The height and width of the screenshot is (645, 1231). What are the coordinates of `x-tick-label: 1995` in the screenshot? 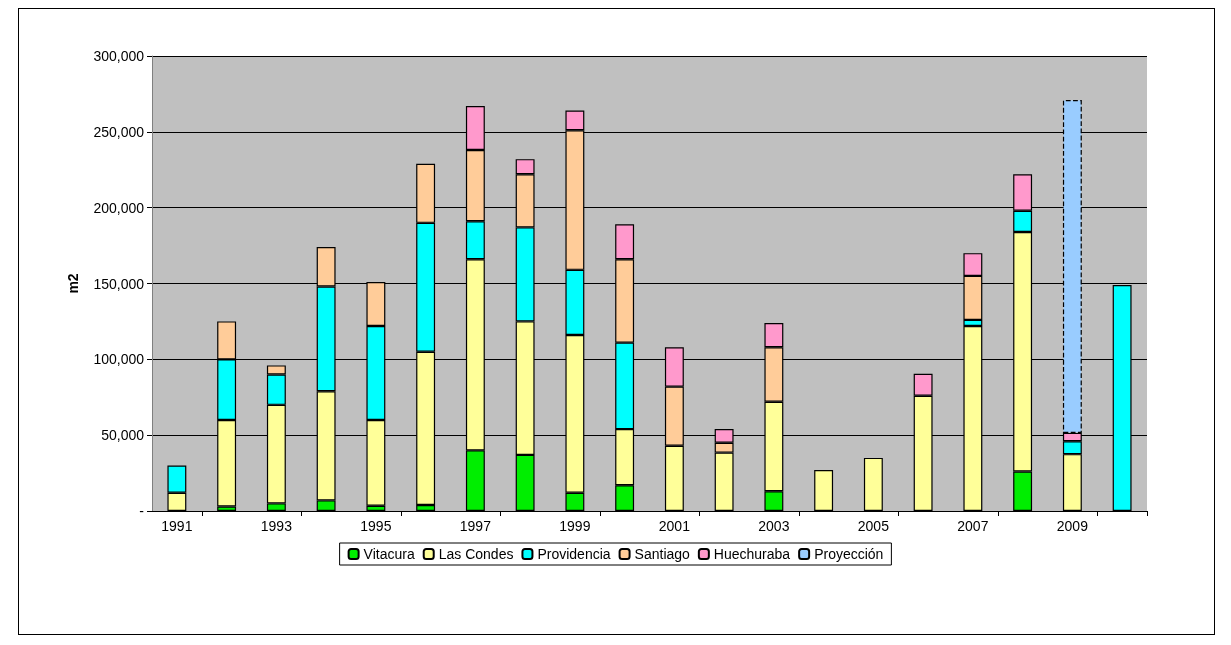 It's located at (376, 526).